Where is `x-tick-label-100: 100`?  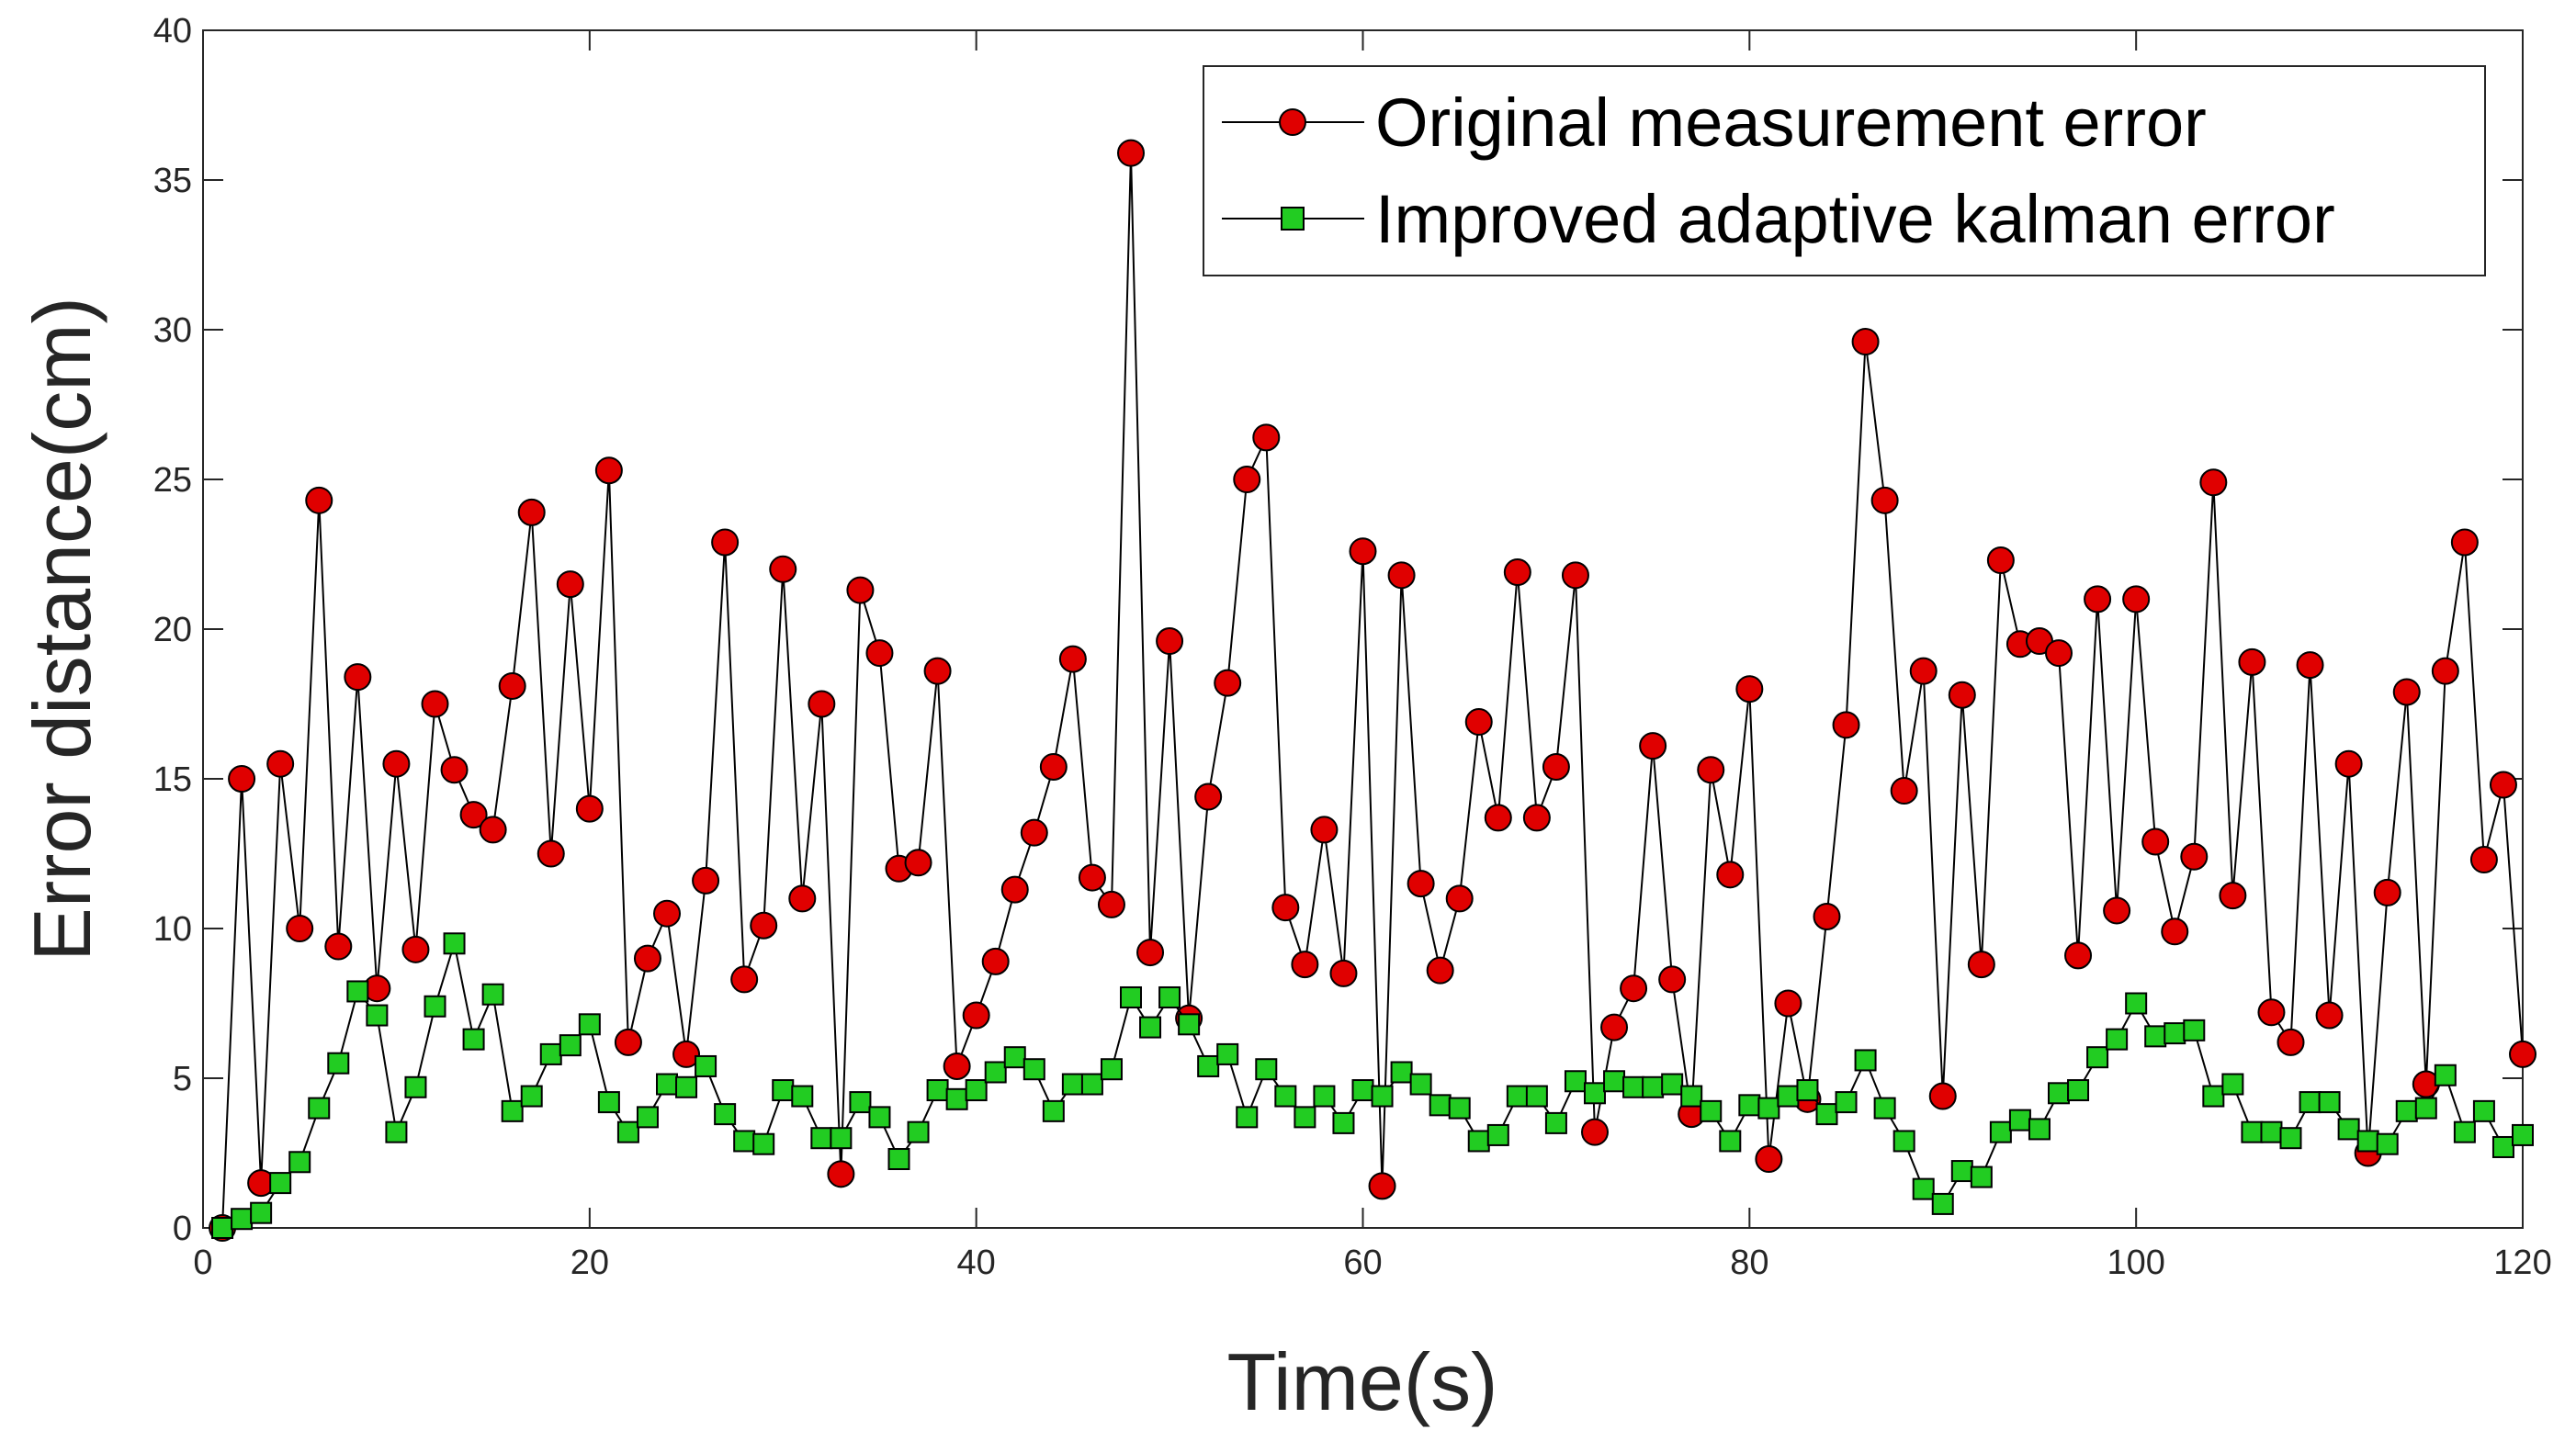 x-tick-label-100: 100 is located at coordinates (2135, 1263).